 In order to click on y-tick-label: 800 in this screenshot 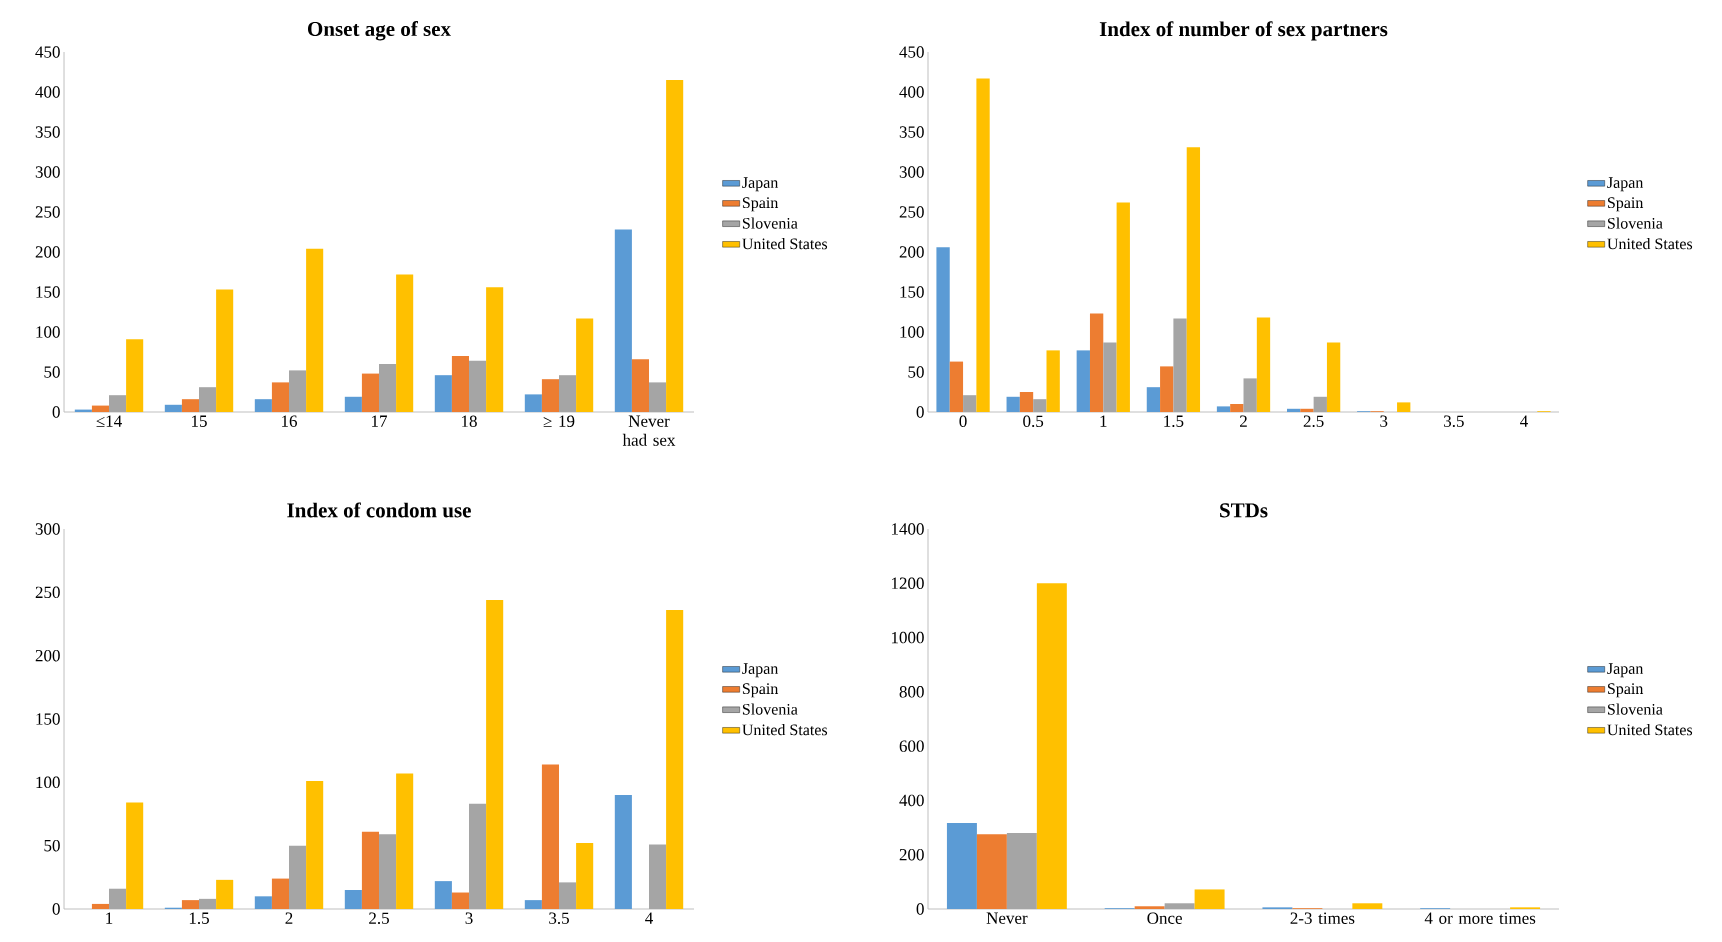, I will do `click(911, 692)`.